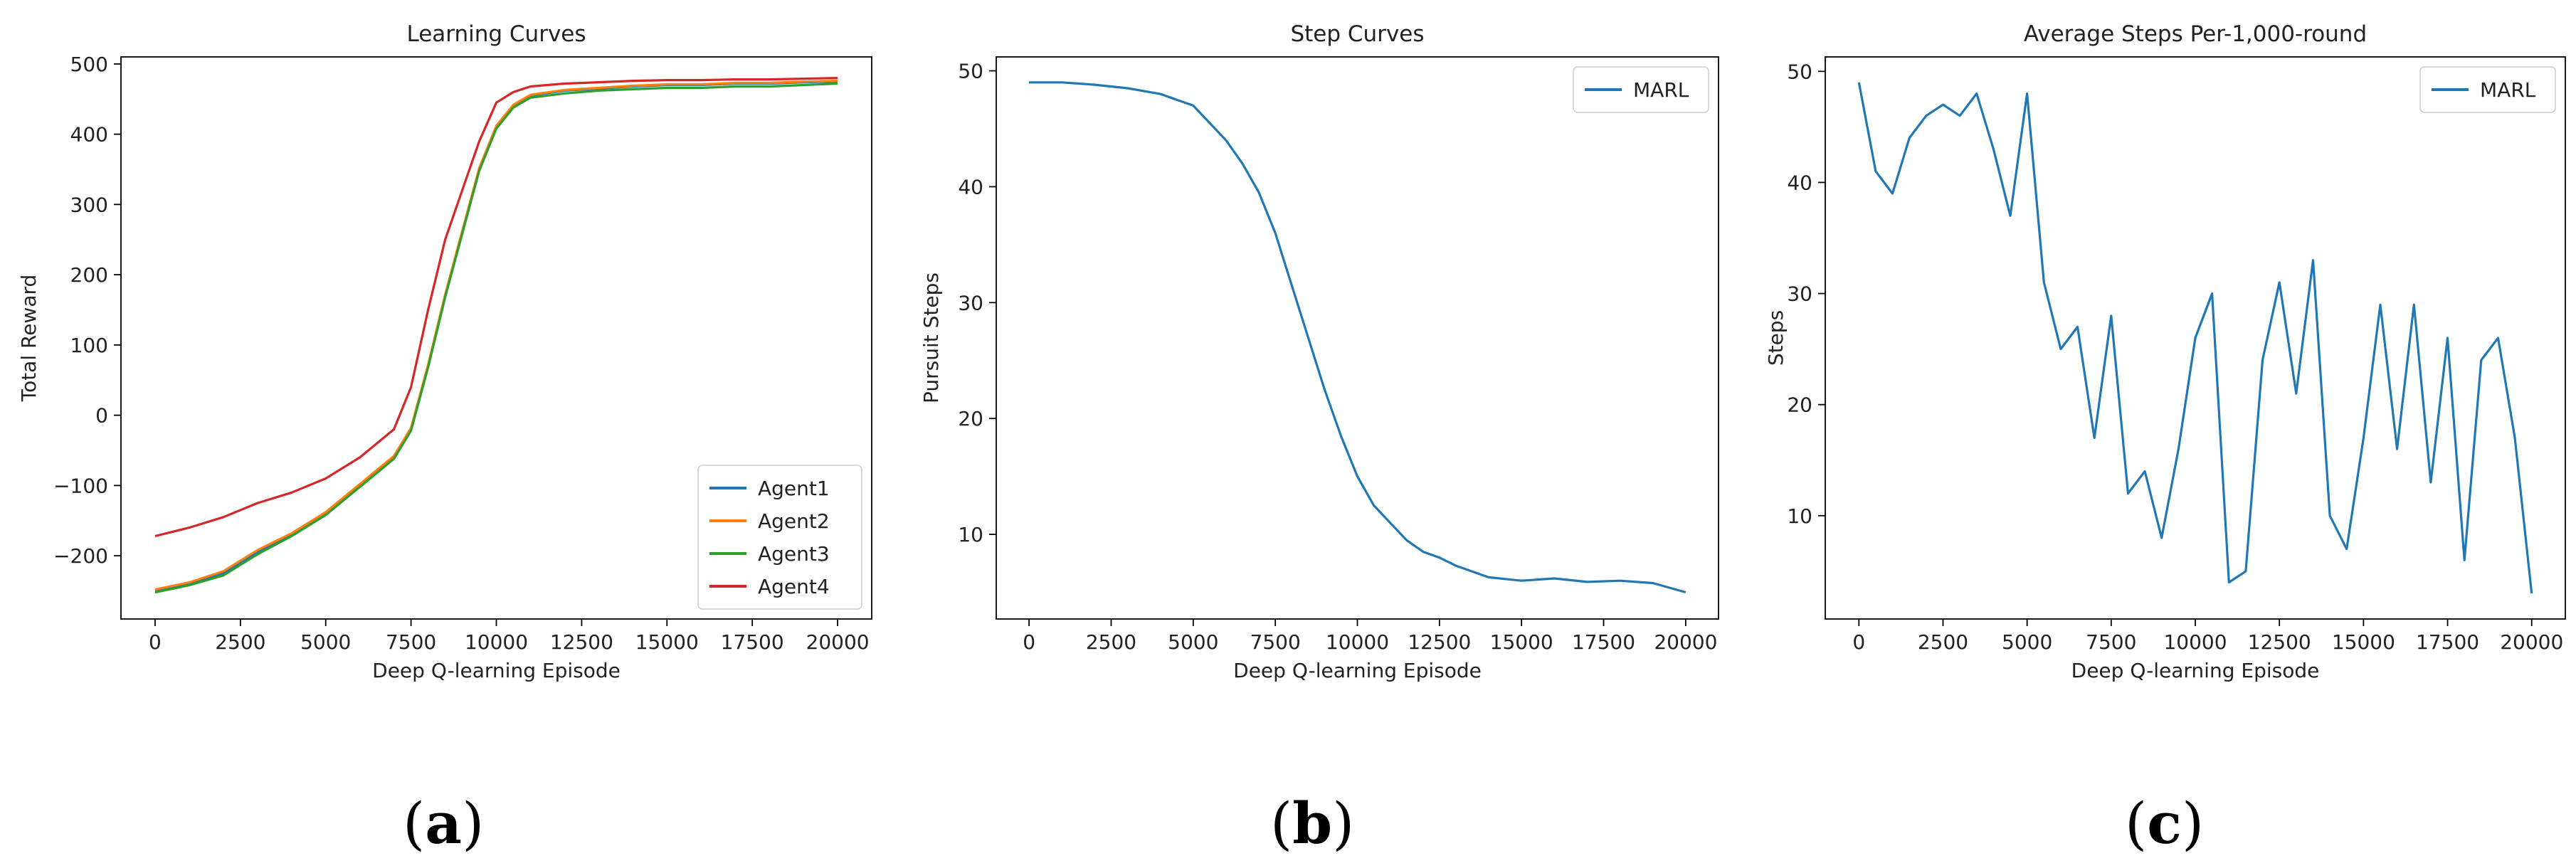 Image resolution: width=2576 pixels, height=868 pixels. Describe the element at coordinates (1357, 34) in the screenshot. I see `chart-title: Step Curves` at that location.